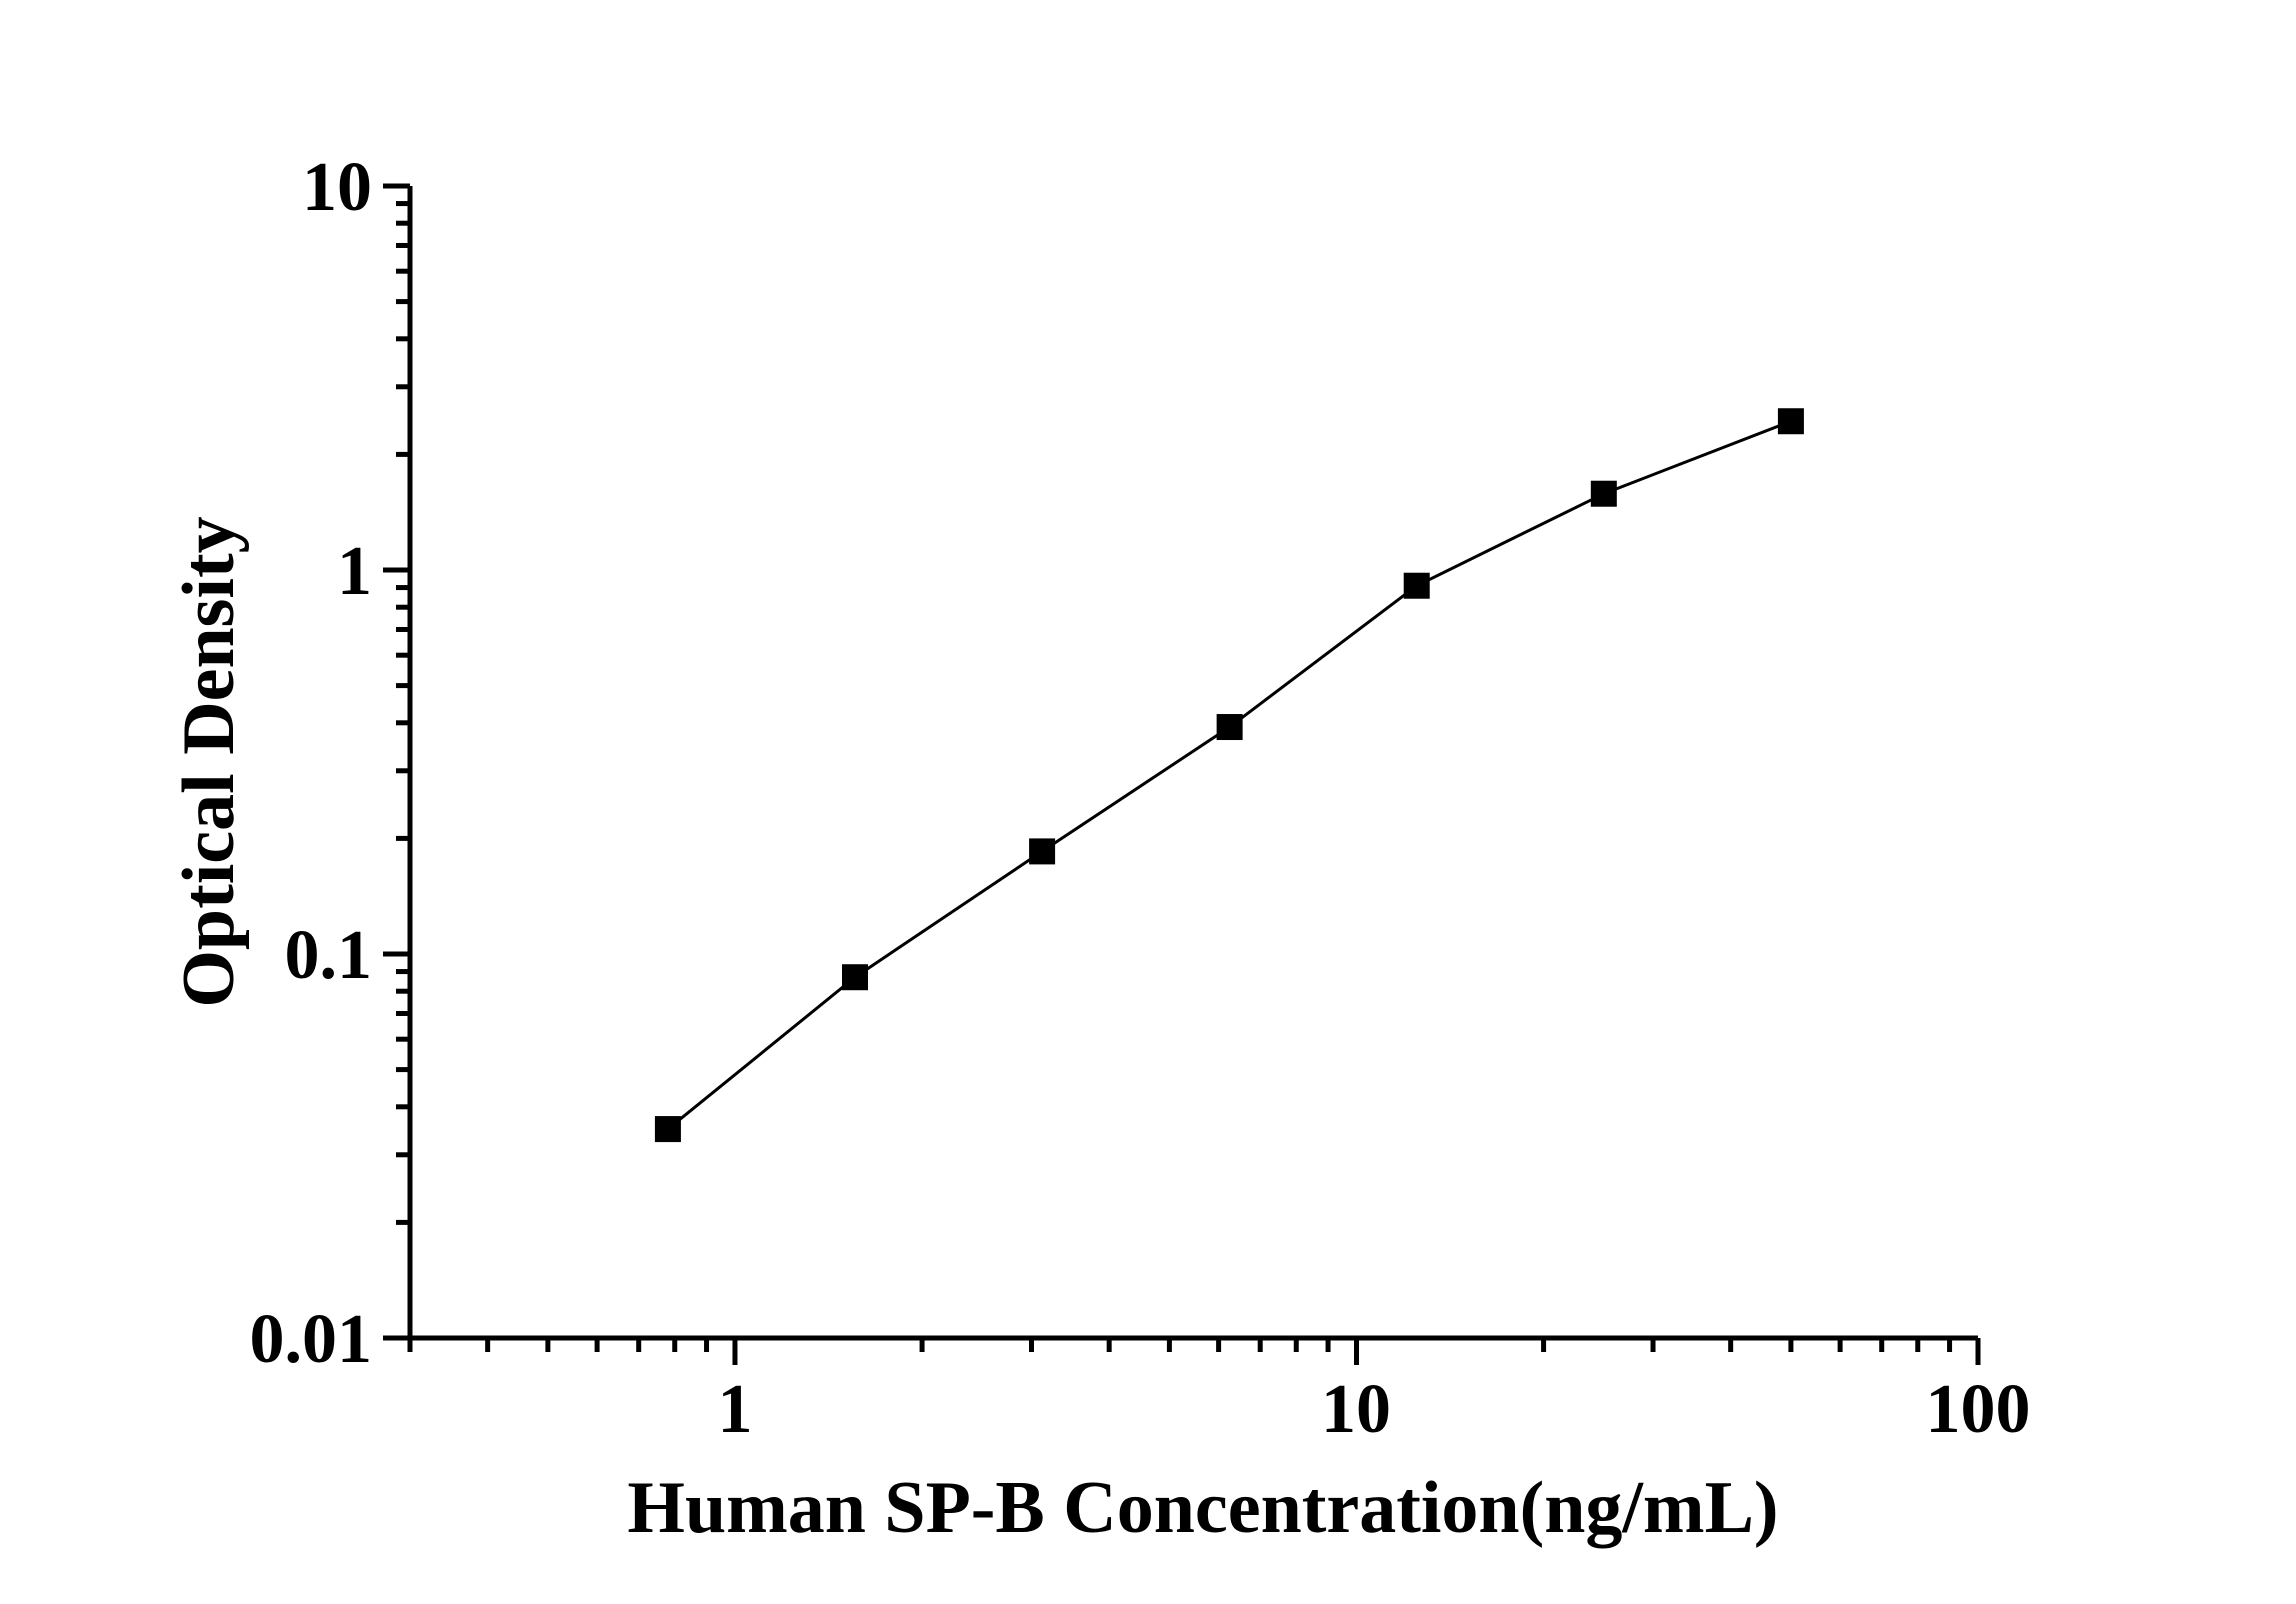  What do you see at coordinates (209, 761) in the screenshot?
I see `y-axis-title: Optical Density` at bounding box center [209, 761].